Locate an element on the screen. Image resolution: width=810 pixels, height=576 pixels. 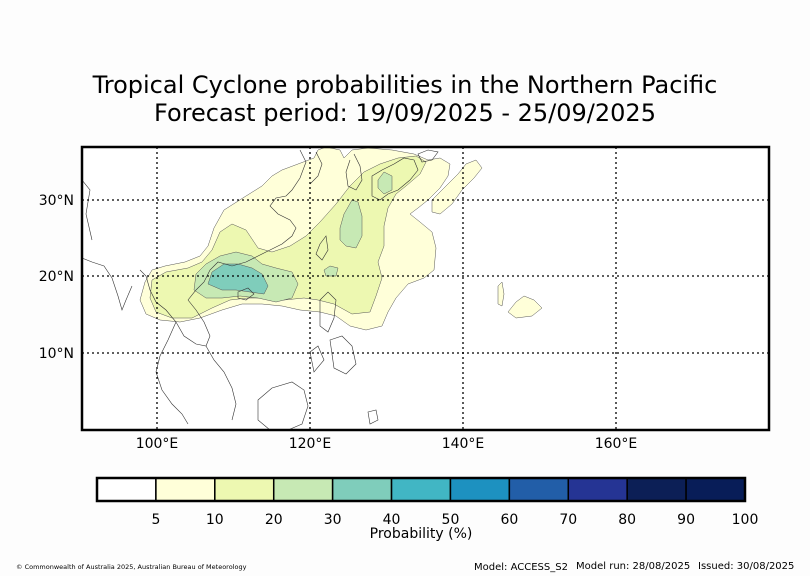
colorbar-ticks: 5 10 20 30 40 50 60 70 80 90 100 is located at coordinates (454, 520).